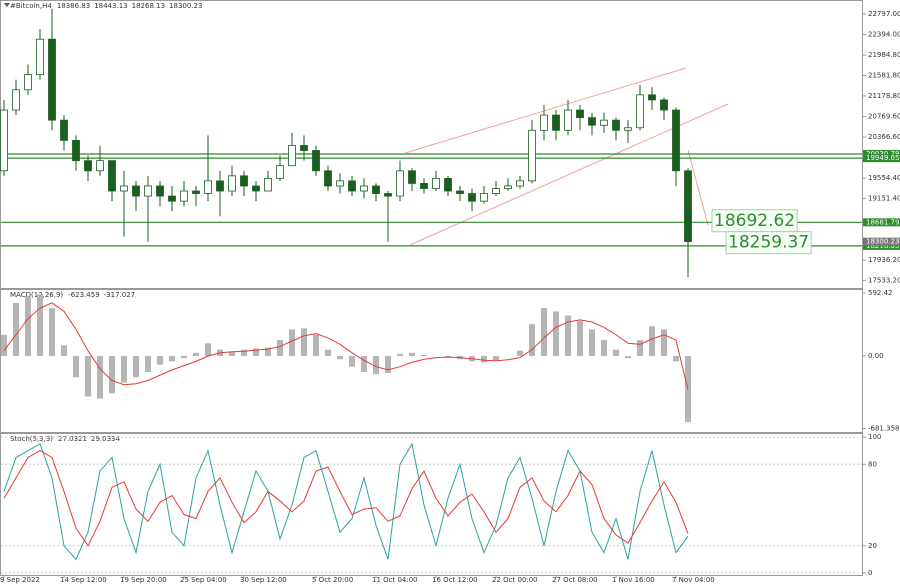 The image size is (900, 585). Describe the element at coordinates (884, 14) in the screenshot. I see `y-tick-label: 22797.00` at that location.